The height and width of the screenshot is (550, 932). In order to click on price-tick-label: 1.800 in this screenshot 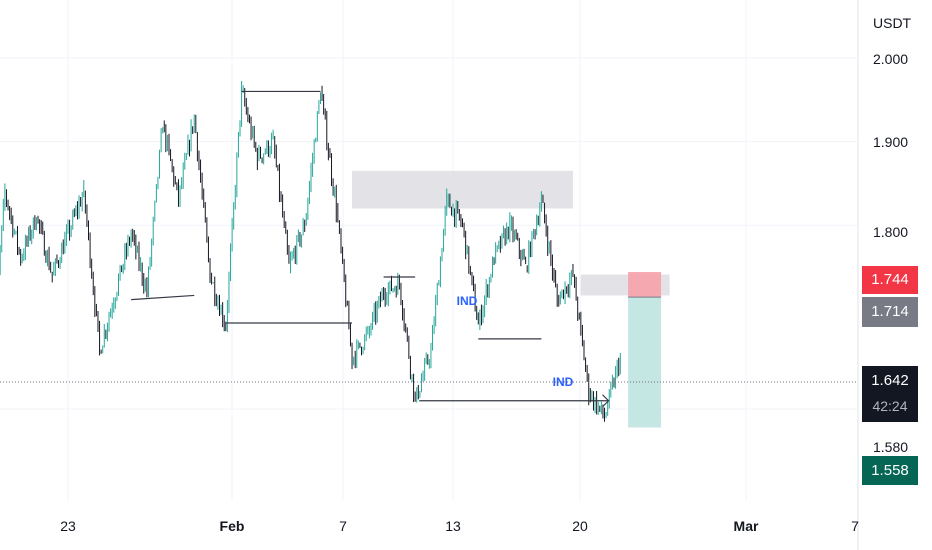, I will do `click(890, 232)`.